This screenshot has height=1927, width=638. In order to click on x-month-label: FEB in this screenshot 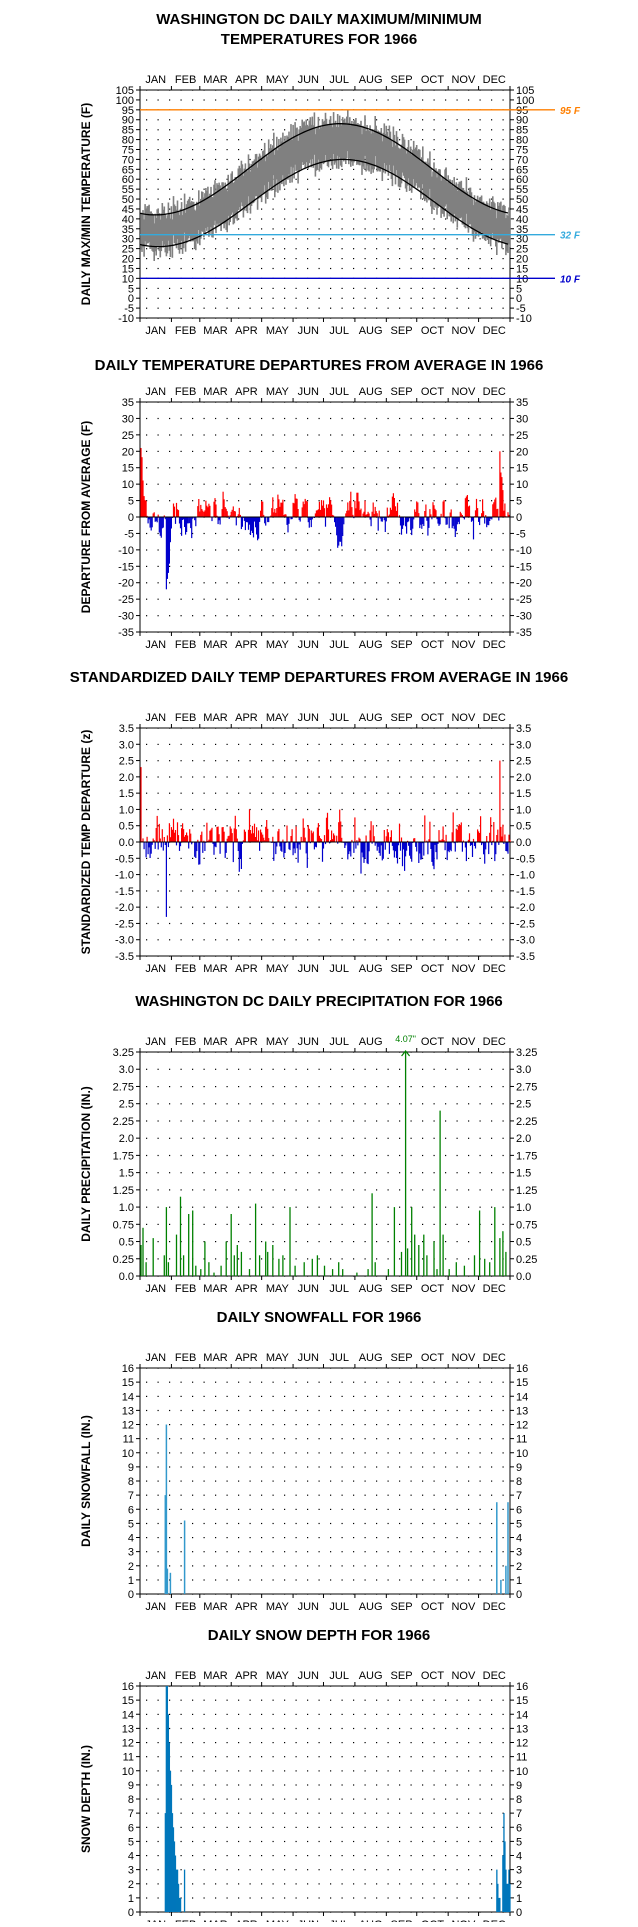, I will do `click(185, 331)`.